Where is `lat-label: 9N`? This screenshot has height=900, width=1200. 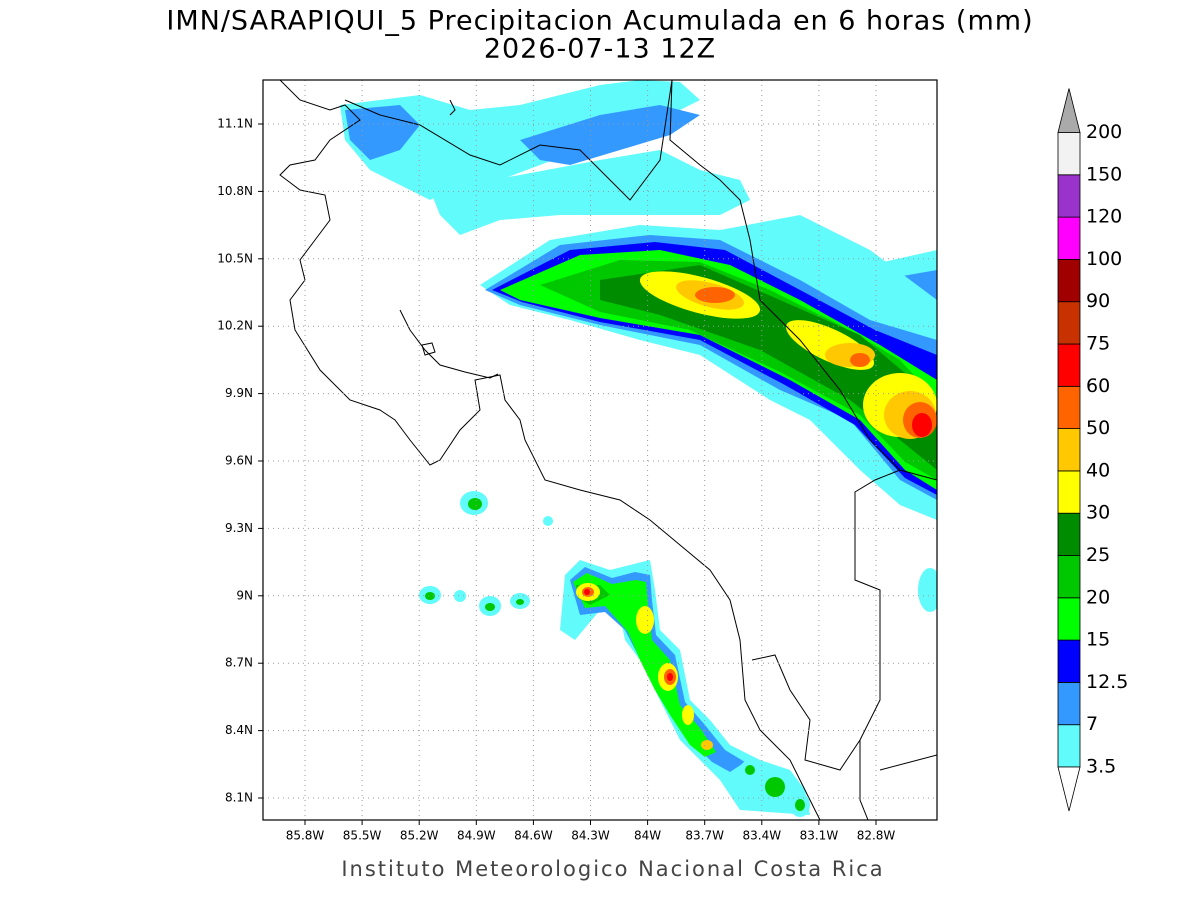
lat-label: 9N is located at coordinates (244, 595).